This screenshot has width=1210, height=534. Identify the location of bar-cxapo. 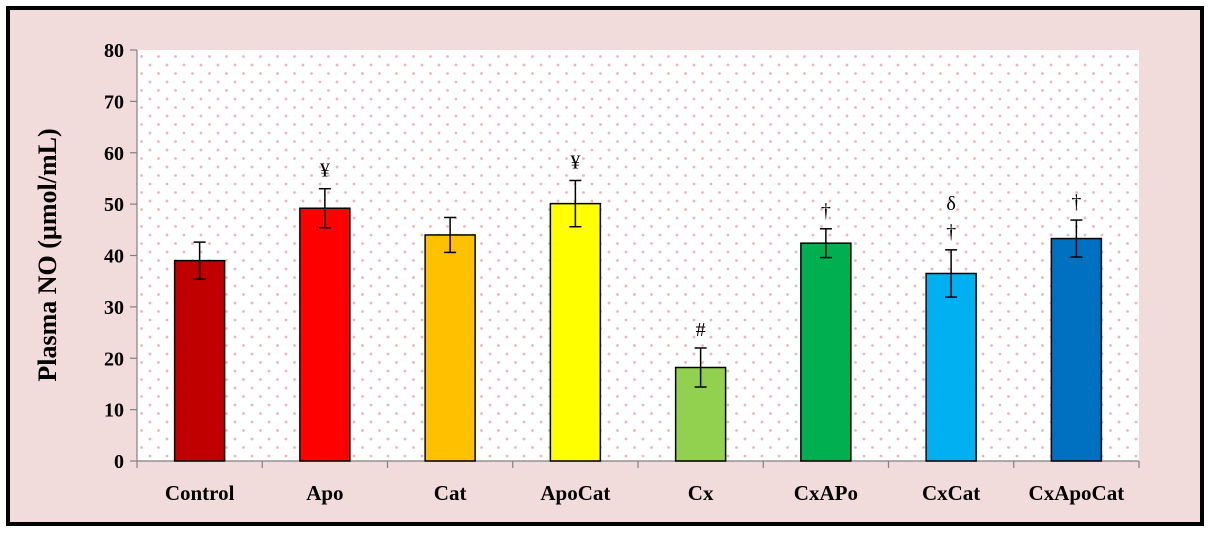
(826, 352).